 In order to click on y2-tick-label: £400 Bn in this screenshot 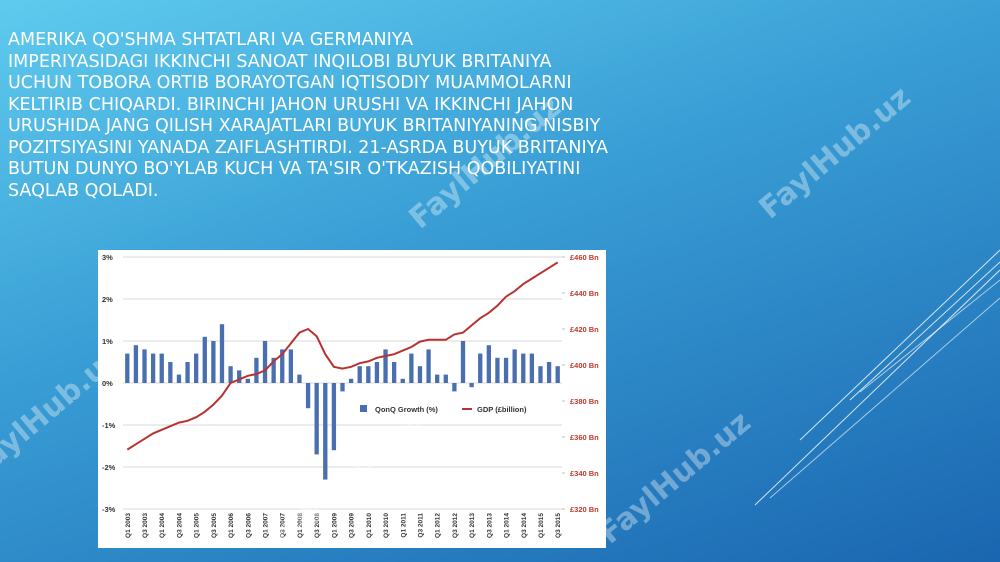, I will do `click(584, 365)`.